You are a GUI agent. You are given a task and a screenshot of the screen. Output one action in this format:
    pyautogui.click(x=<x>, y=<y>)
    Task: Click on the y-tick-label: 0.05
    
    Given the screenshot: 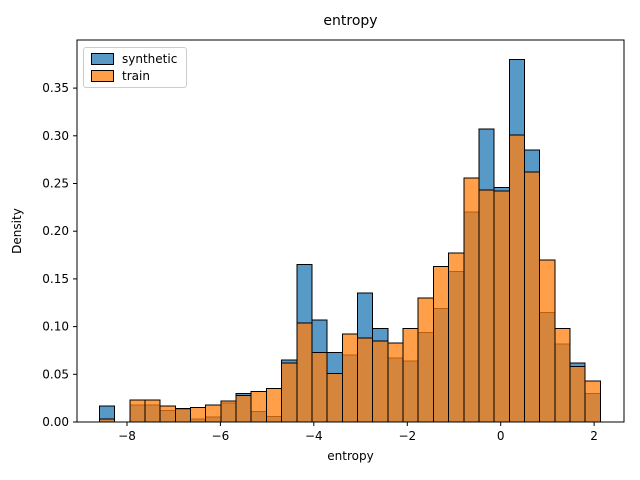 What is the action you would take?
    pyautogui.click(x=55, y=374)
    